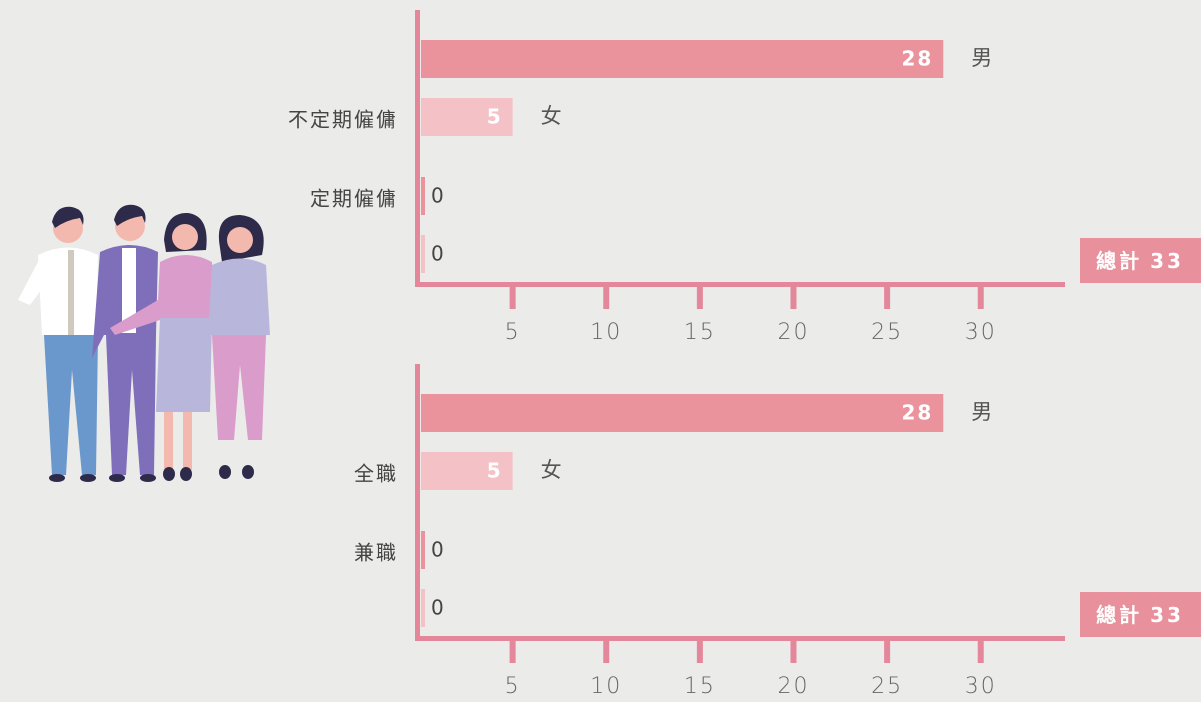 The width and height of the screenshot is (1201, 702). What do you see at coordinates (343, 120) in the screenshot?
I see `category-label: 不定期僱傭` at bounding box center [343, 120].